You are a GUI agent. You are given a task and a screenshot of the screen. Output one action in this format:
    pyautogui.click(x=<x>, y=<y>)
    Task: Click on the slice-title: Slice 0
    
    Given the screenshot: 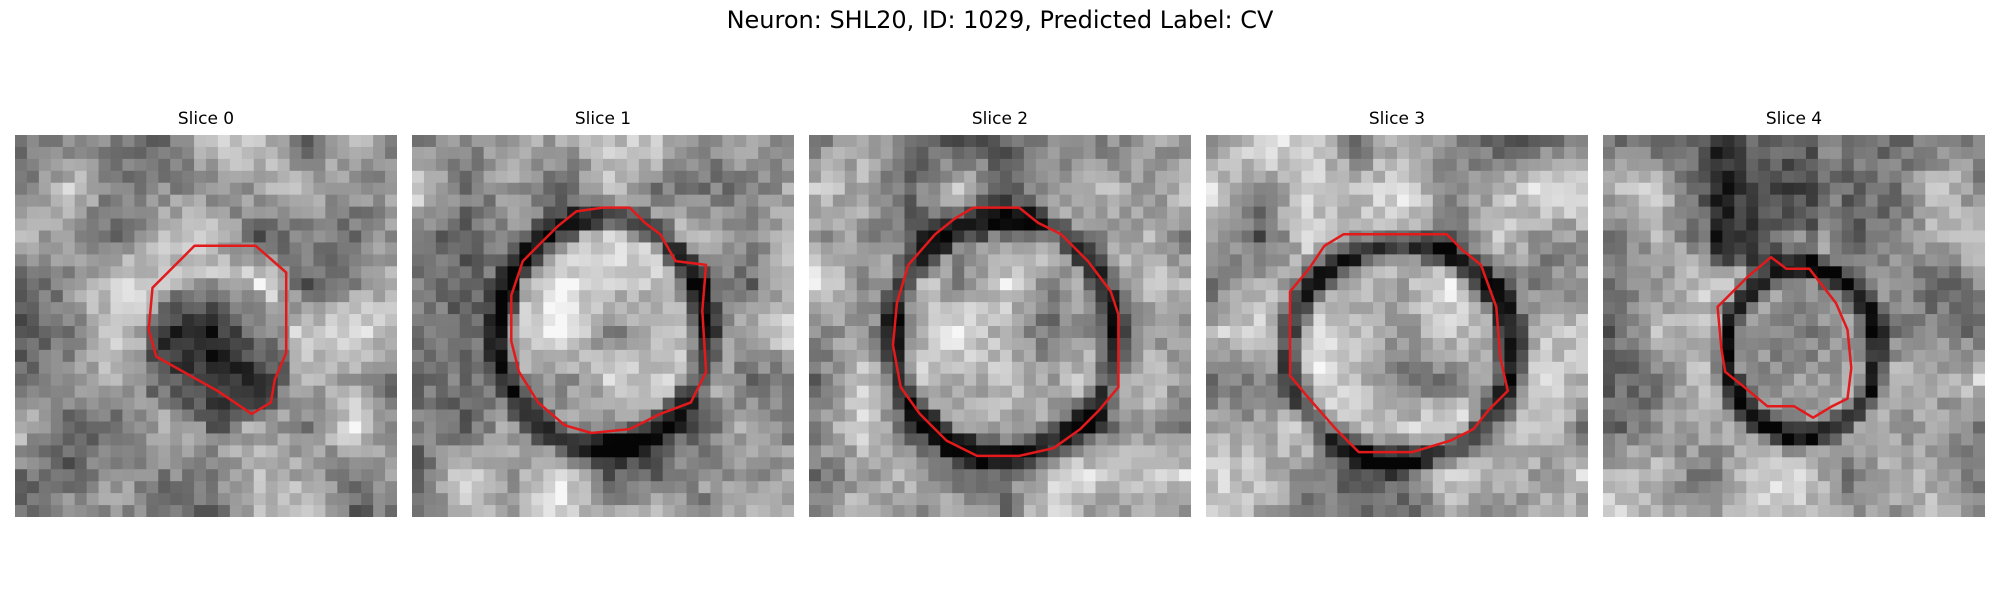 What is the action you would take?
    pyautogui.click(x=206, y=119)
    